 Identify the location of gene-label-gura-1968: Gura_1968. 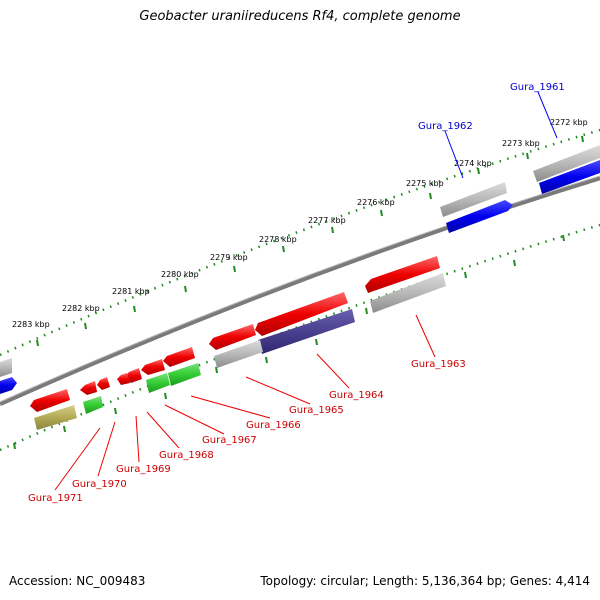
(186, 455).